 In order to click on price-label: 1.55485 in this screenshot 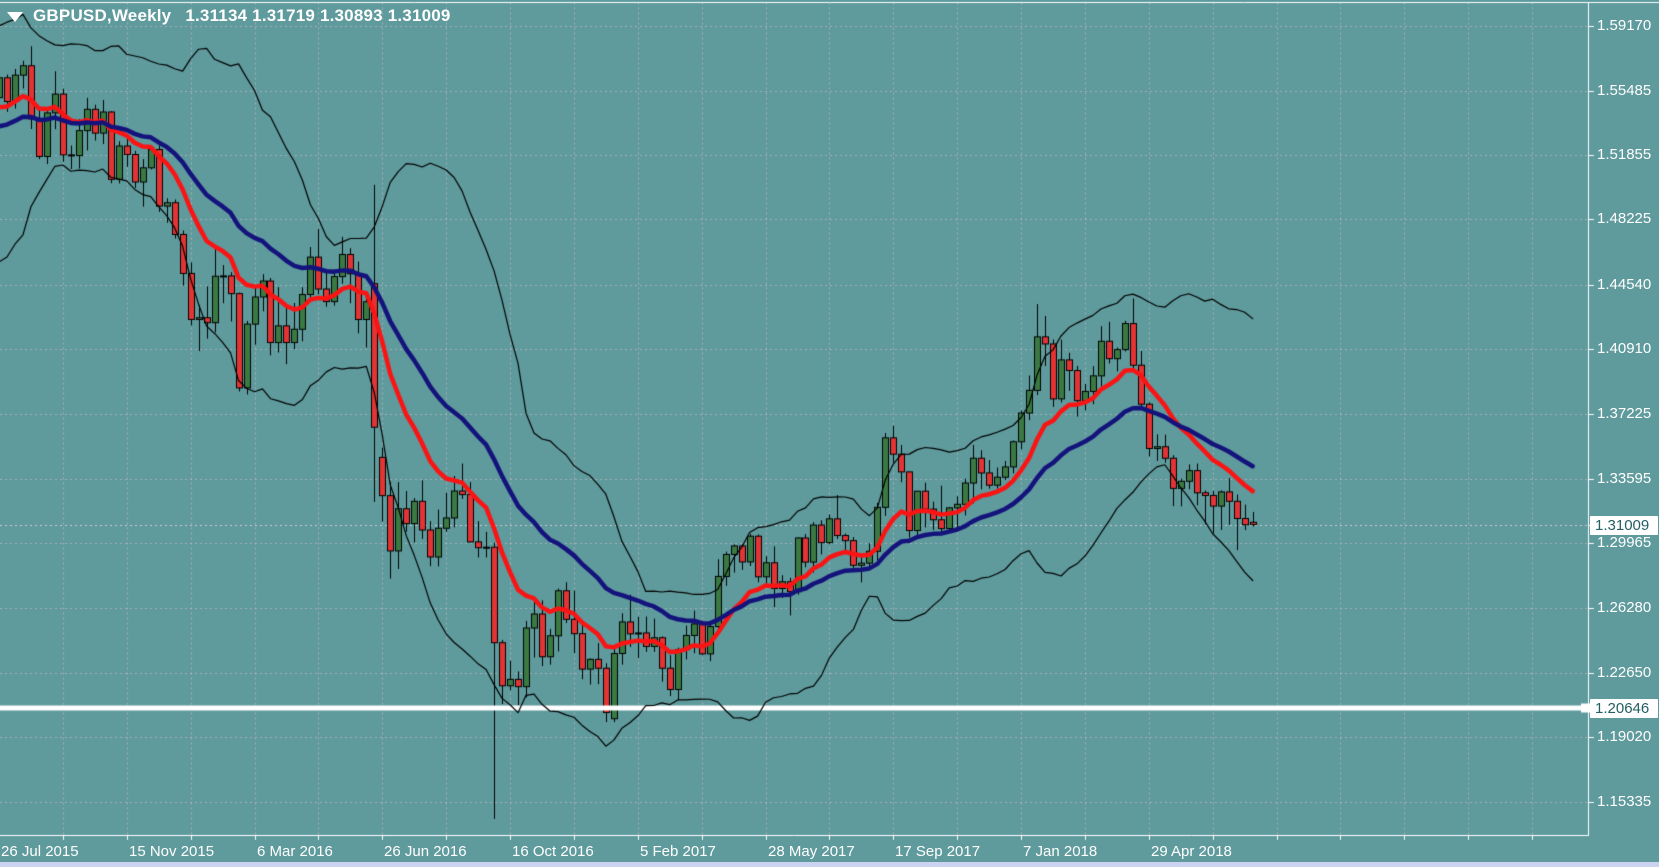, I will do `click(1624, 90)`.